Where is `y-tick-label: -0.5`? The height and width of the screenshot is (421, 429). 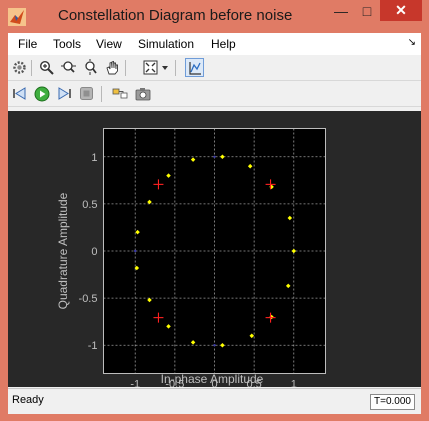 y-tick-label: -0.5 is located at coordinates (88, 299).